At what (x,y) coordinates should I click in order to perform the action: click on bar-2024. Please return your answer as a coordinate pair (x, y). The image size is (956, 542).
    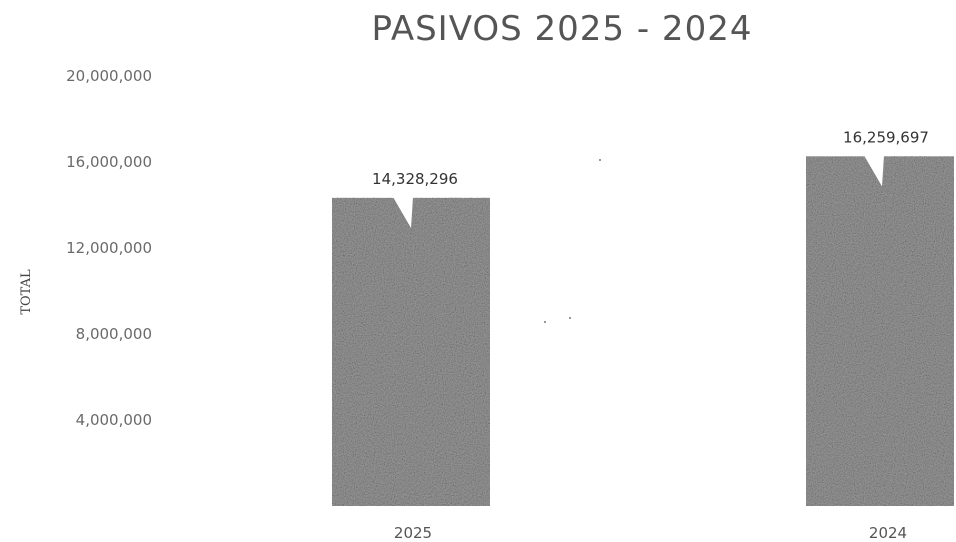
    Looking at the image, I should click on (880, 331).